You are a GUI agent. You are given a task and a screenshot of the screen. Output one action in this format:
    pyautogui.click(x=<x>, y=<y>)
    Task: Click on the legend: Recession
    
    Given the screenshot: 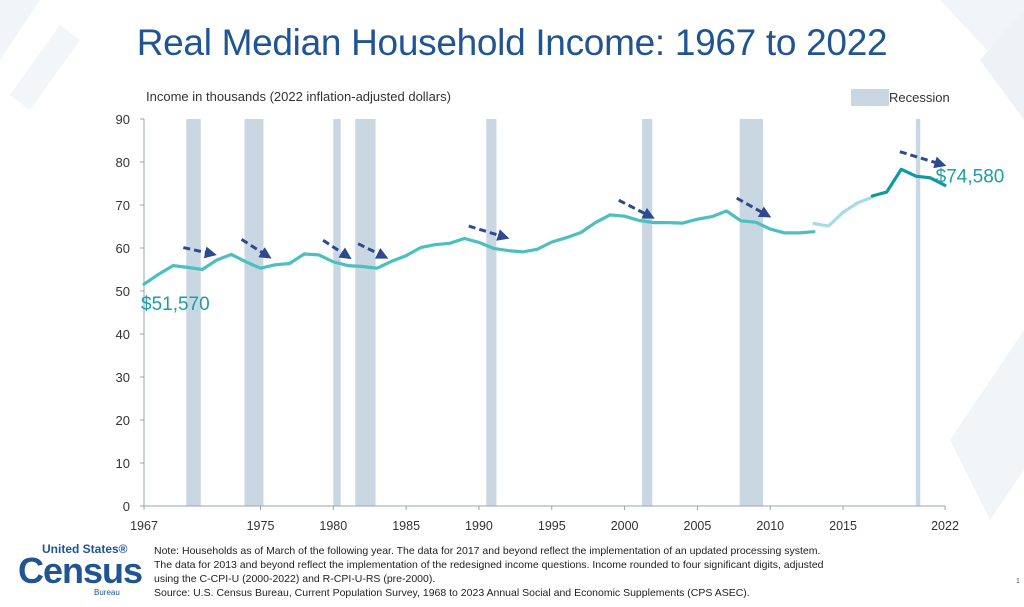 What is the action you would take?
    pyautogui.click(x=900, y=97)
    